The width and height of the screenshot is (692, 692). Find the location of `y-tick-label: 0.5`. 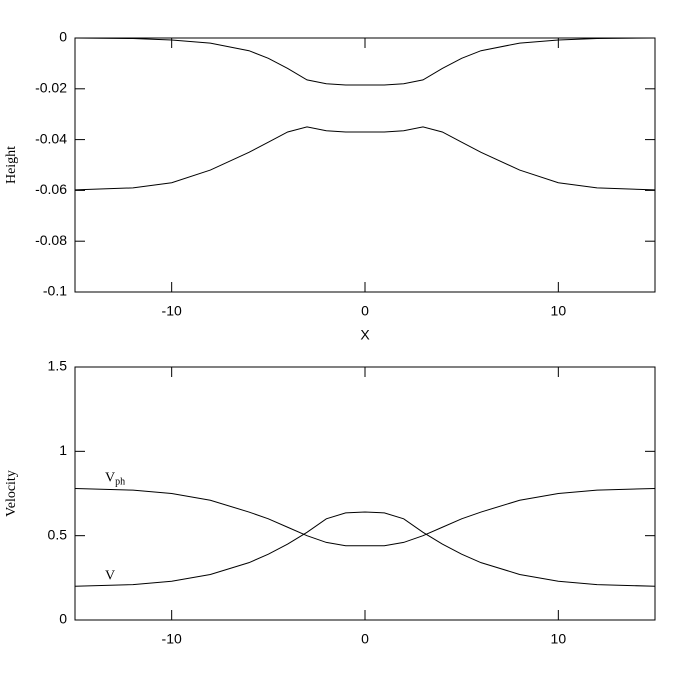

y-tick-label: 0.5 is located at coordinates (58, 534).